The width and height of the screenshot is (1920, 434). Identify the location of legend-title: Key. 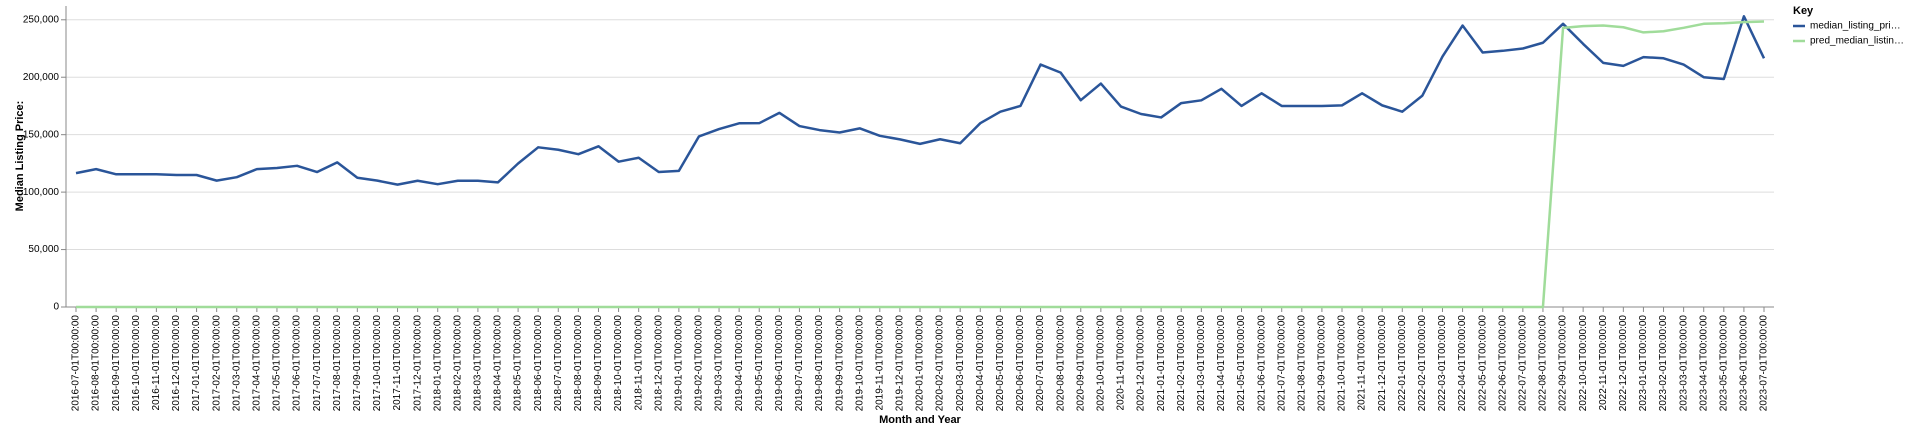
(1803, 11).